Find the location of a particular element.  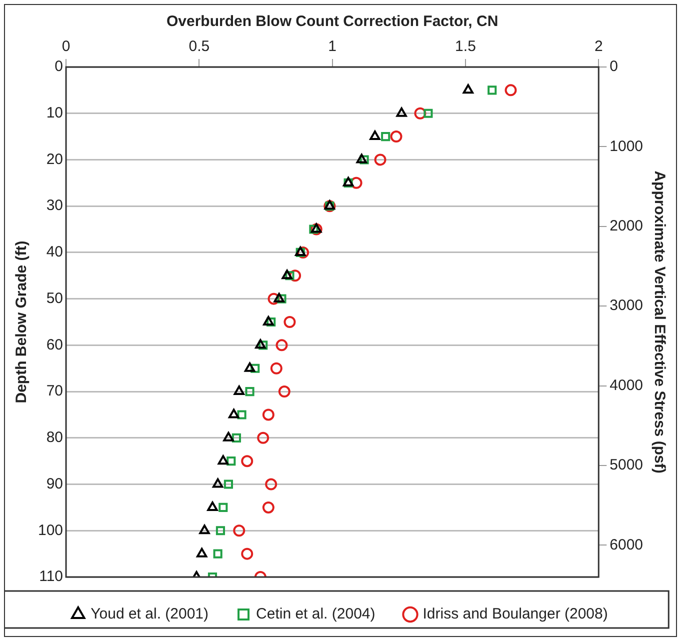

y-tick-label: 0 is located at coordinates (59, 67).